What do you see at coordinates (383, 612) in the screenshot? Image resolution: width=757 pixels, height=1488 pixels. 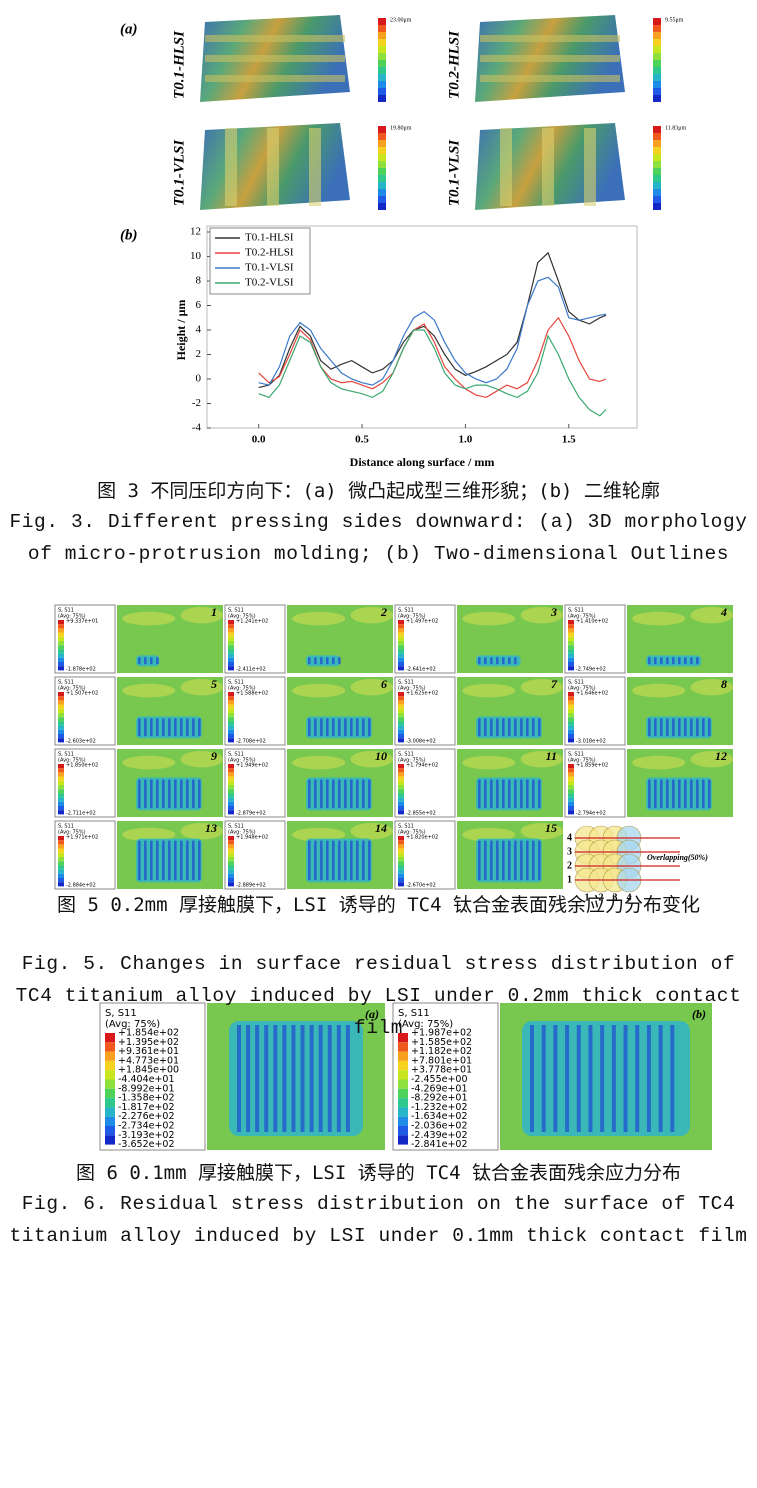 I see `panel-number: 2` at bounding box center [383, 612].